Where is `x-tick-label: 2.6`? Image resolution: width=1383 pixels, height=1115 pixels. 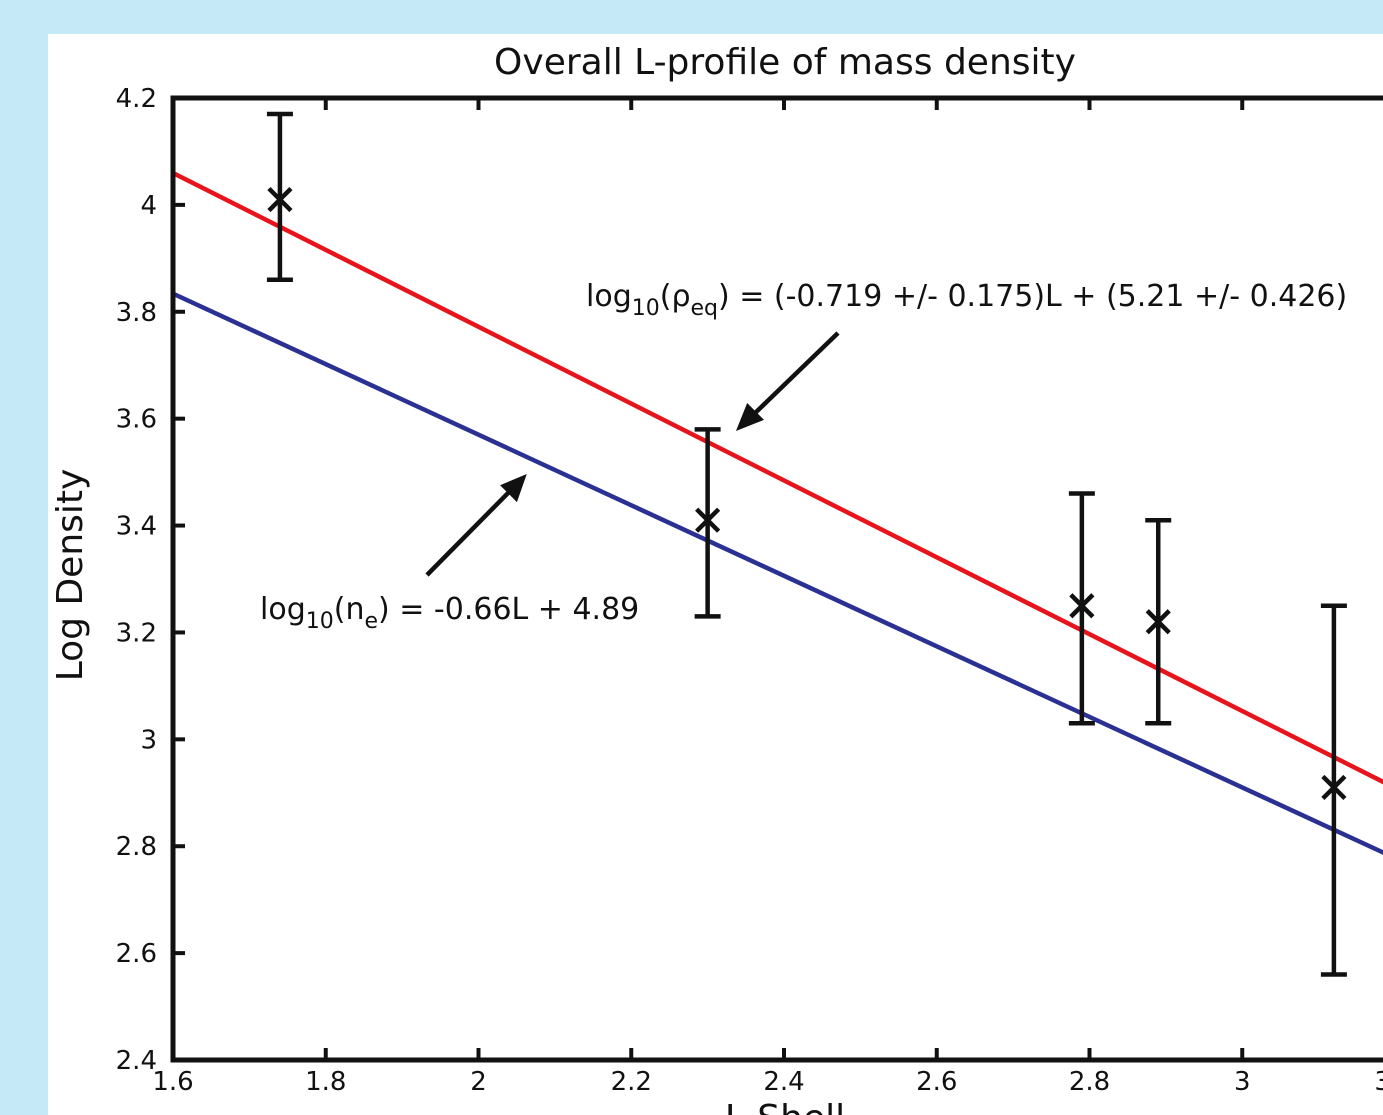 x-tick-label: 2.6 is located at coordinates (936, 1082).